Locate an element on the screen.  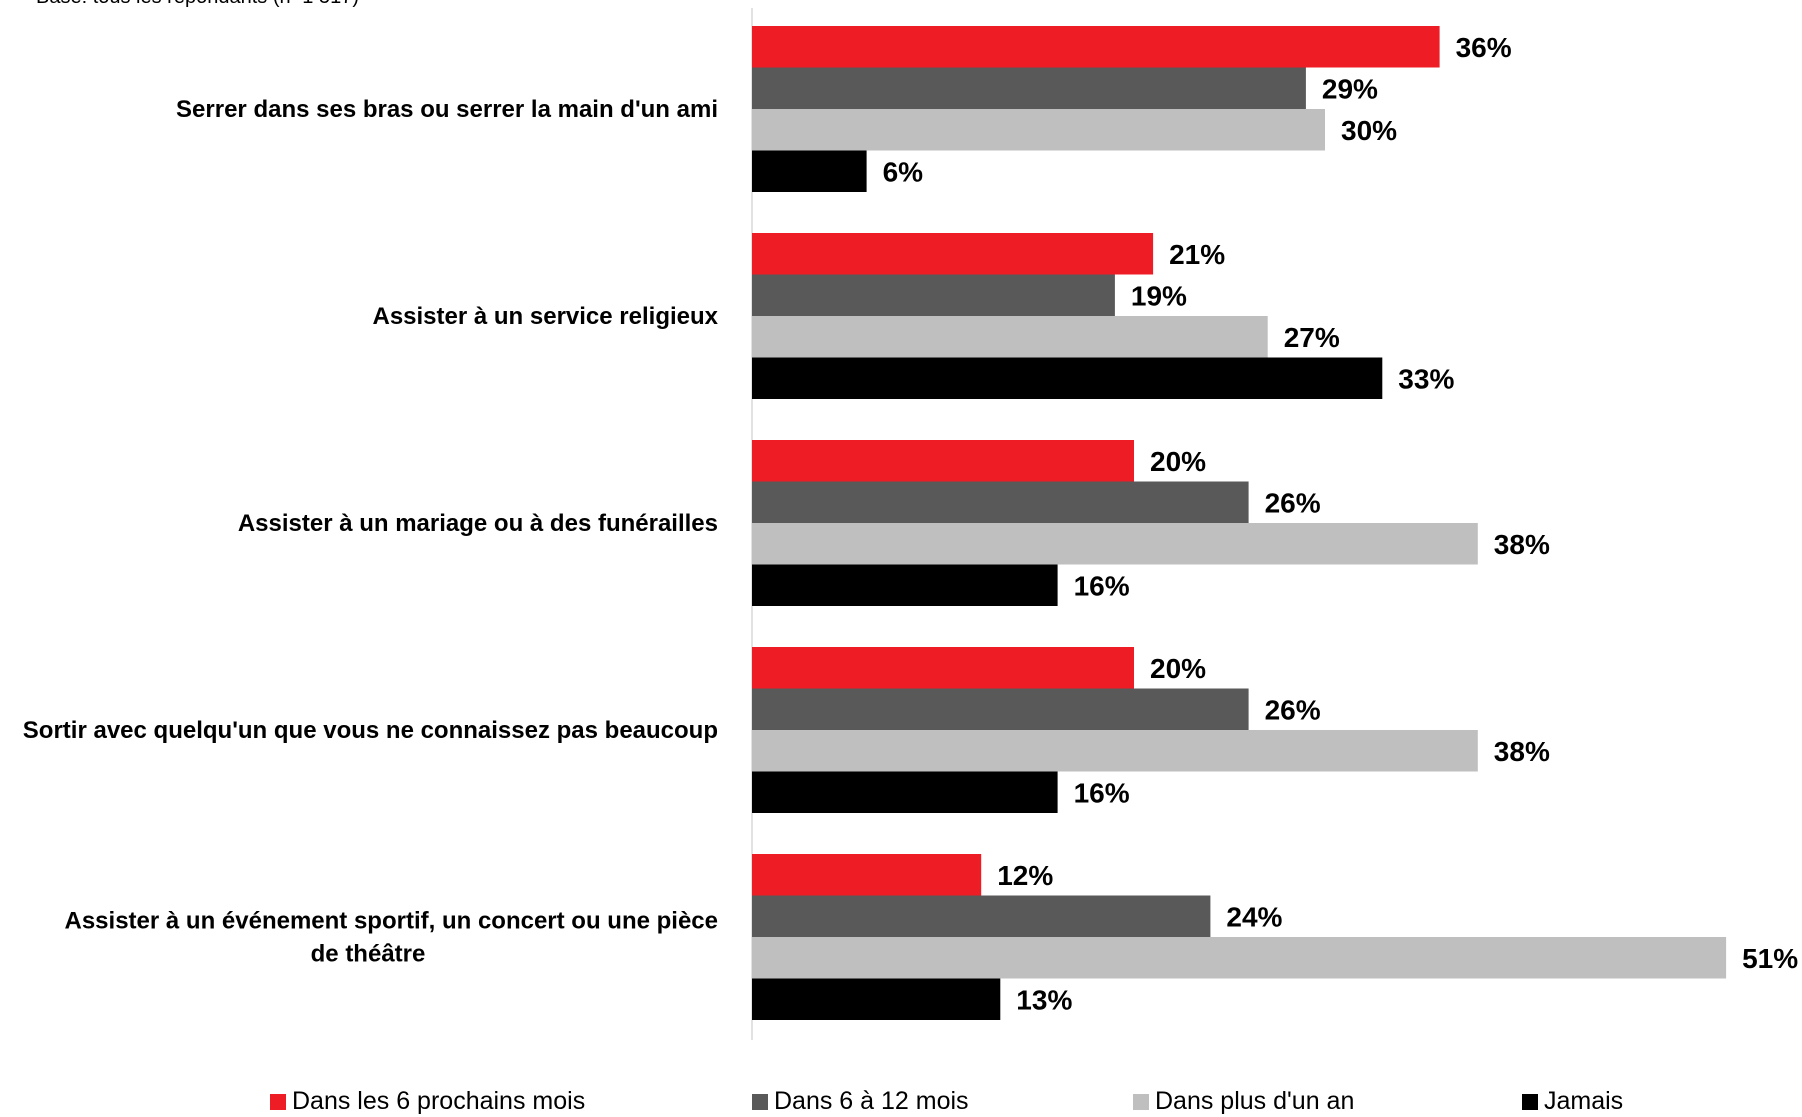
data-label: 36% is located at coordinates (1484, 47).